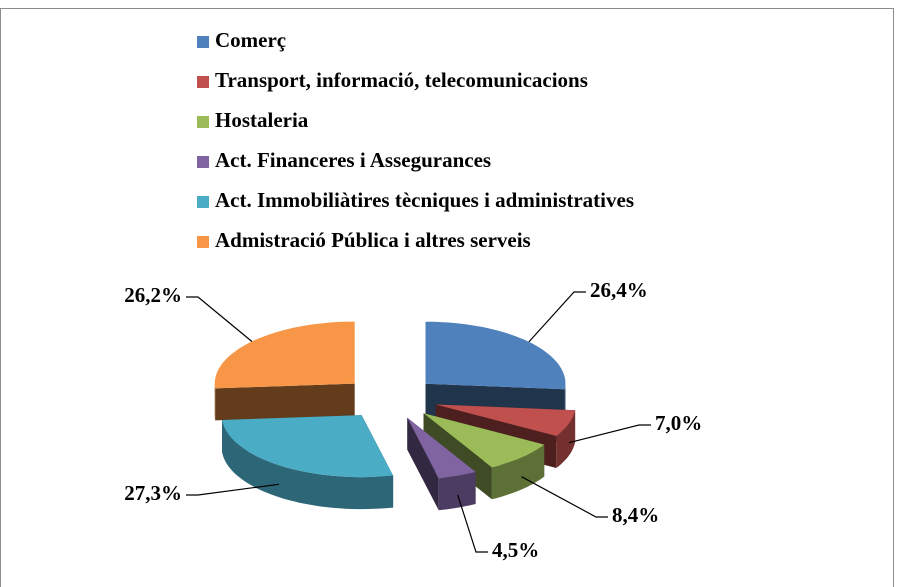 This screenshot has width=902, height=587. I want to click on legend-label: Transport, informació, telecomunicacions, so click(401, 80).